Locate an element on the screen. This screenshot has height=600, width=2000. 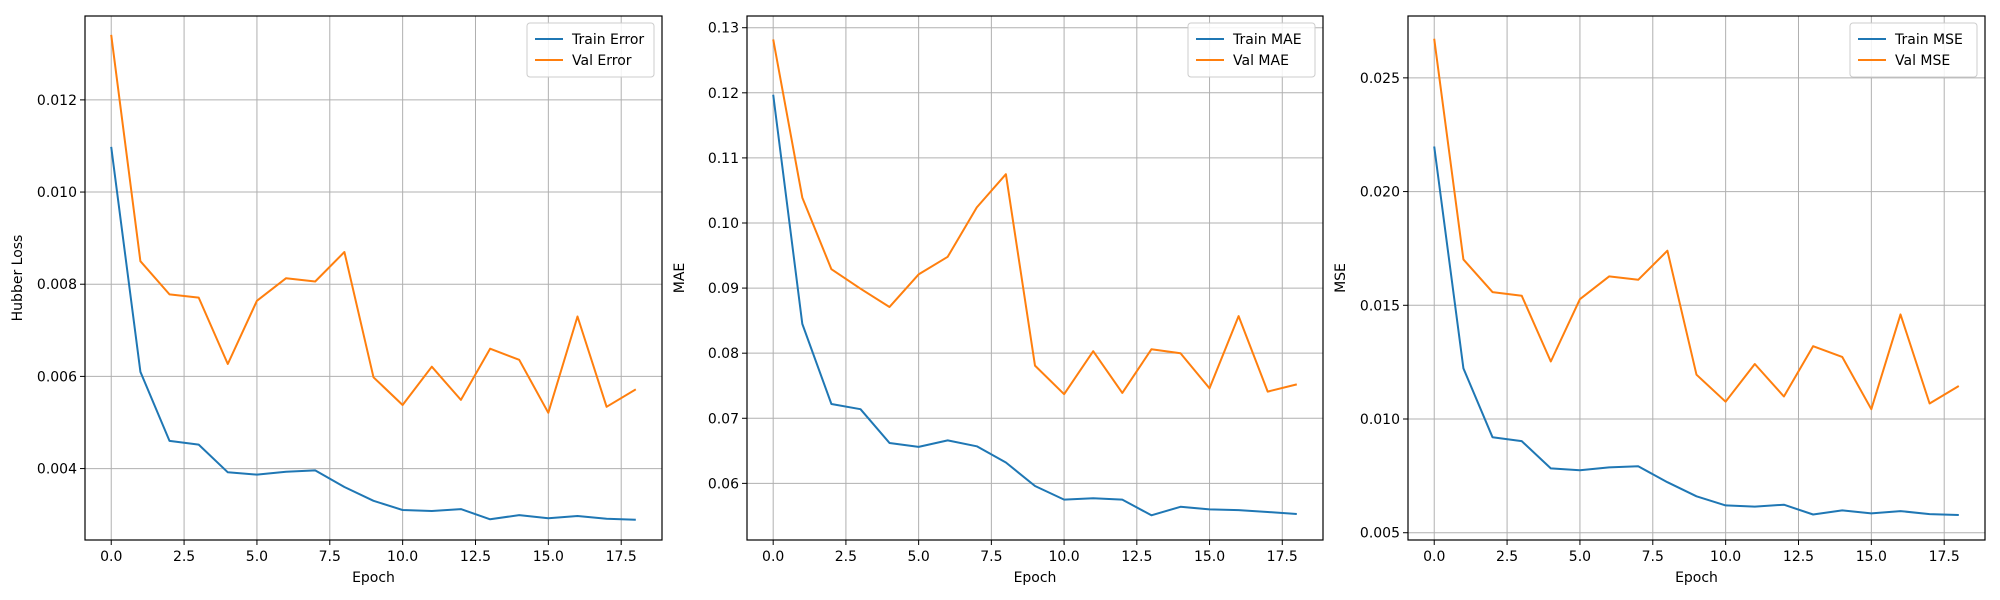
y-tick-label: 0.13 is located at coordinates (723, 29).